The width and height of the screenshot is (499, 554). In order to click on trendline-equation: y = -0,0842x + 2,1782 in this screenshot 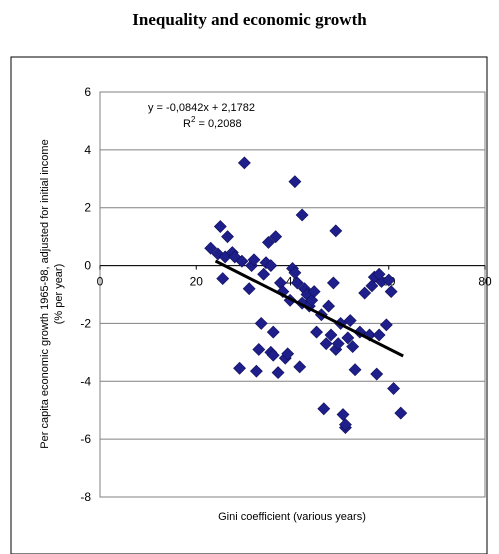, I will do `click(201, 108)`.